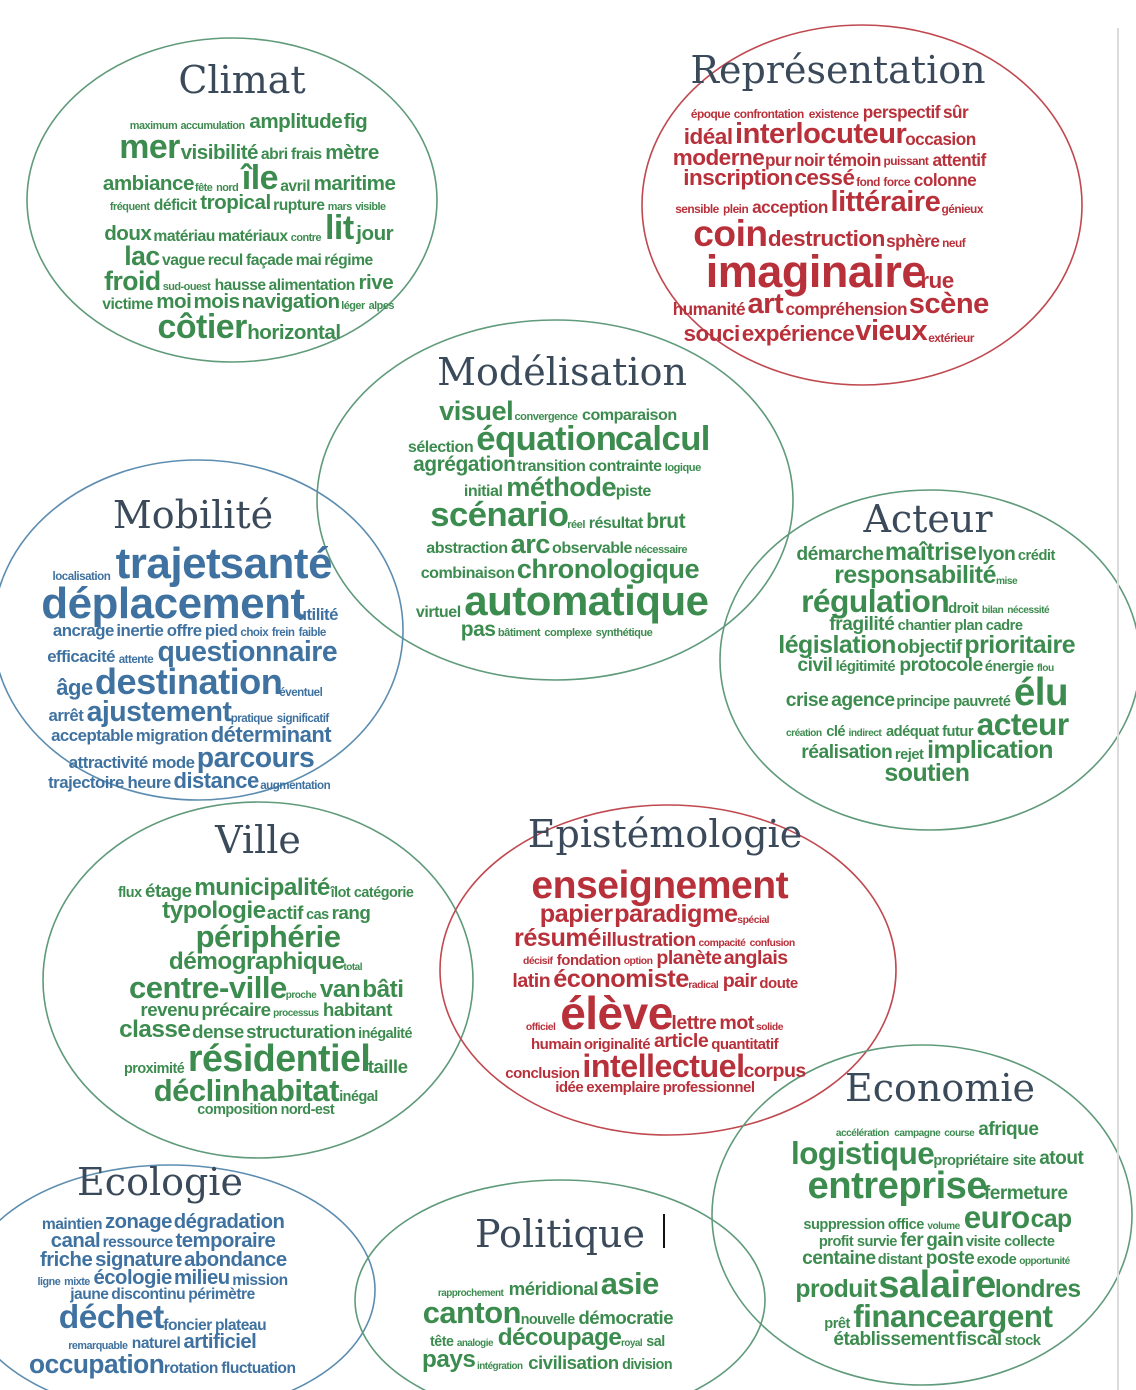 The height and width of the screenshot is (1390, 1136). What do you see at coordinates (89, 1294) in the screenshot?
I see `word-ecologie: jaune` at bounding box center [89, 1294].